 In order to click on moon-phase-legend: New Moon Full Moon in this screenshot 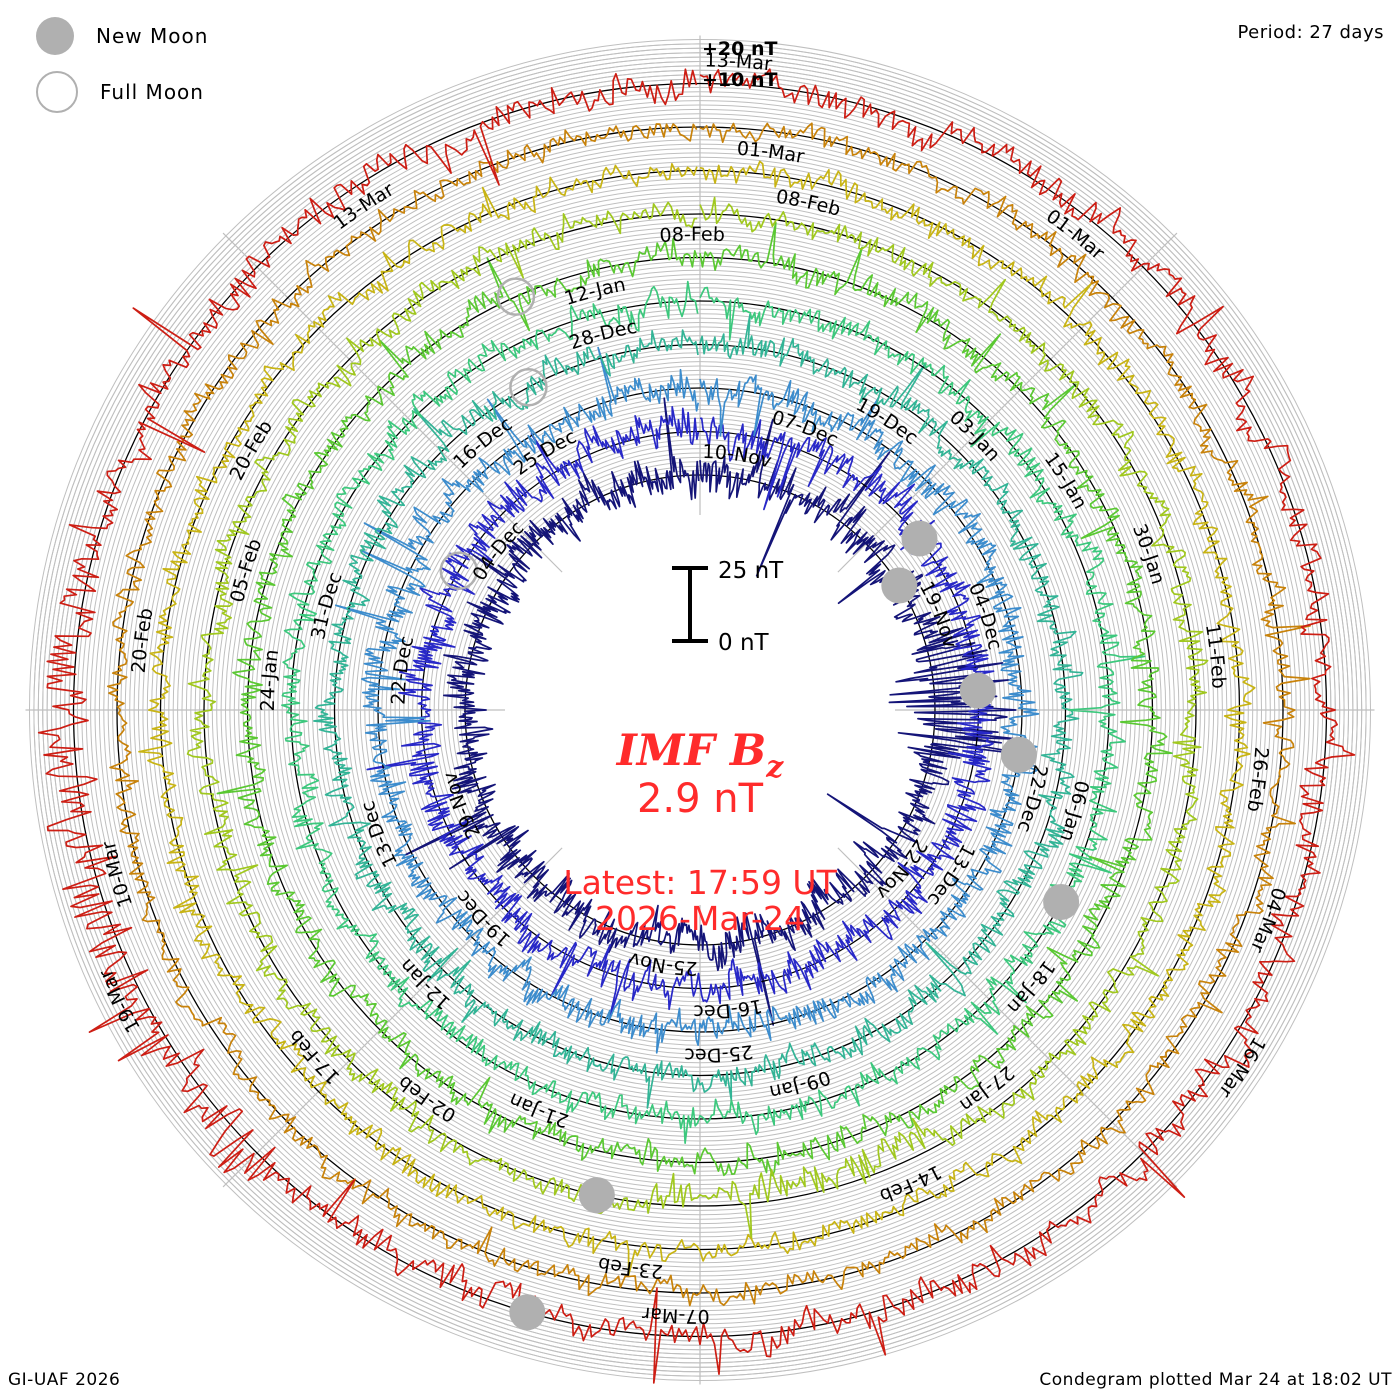, I will do `click(116, 64)`.